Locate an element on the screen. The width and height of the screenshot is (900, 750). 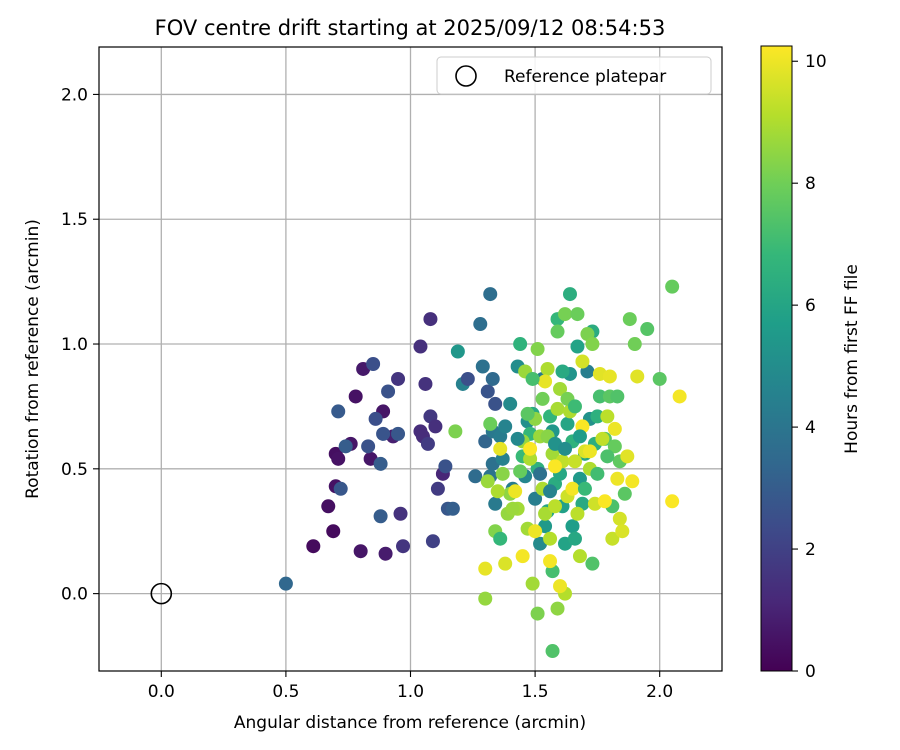
colorbar: 0 2 4 6 8 10 Hours from first FF file is located at coordinates (811, 363).